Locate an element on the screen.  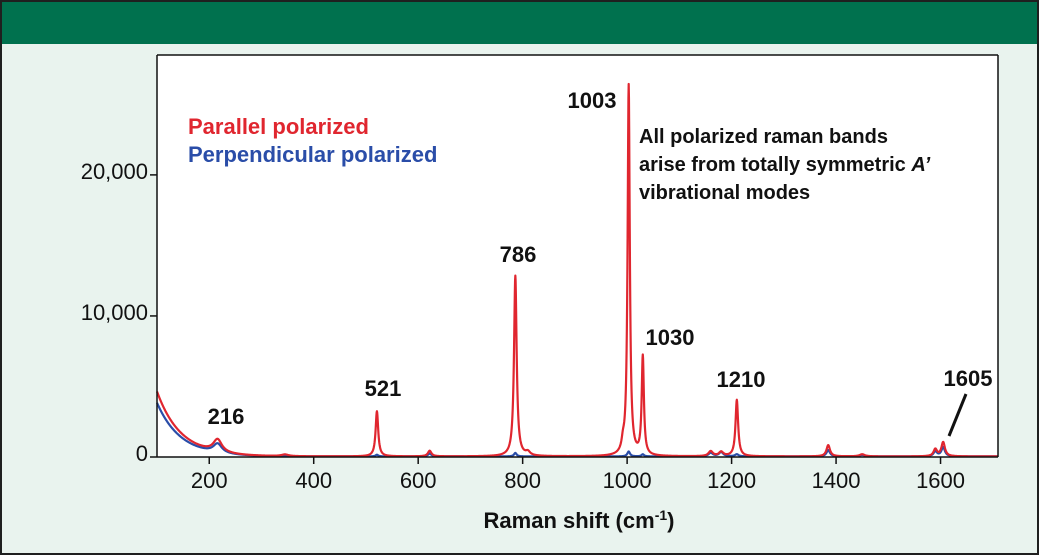
peak-label-1605: 1605 is located at coordinates (968, 378).